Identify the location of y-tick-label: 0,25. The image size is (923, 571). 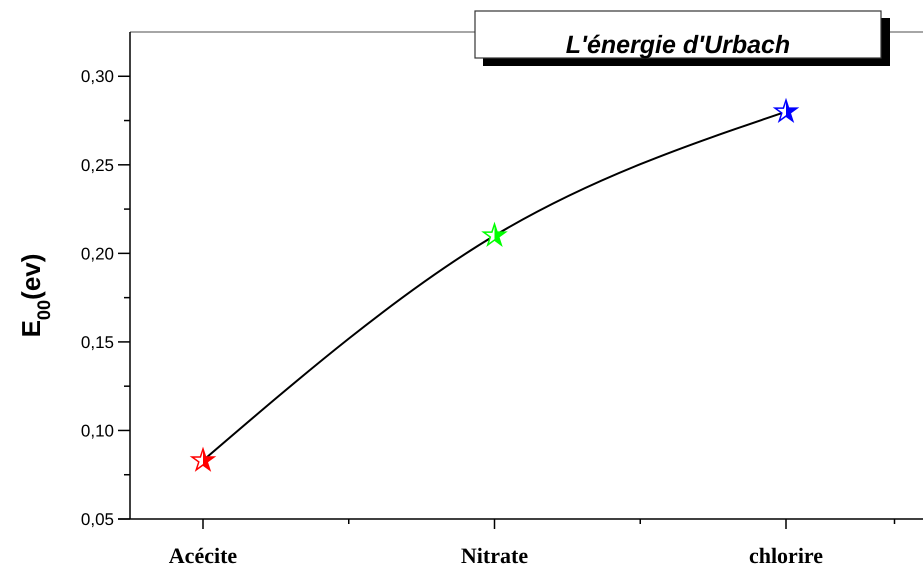
(97, 165).